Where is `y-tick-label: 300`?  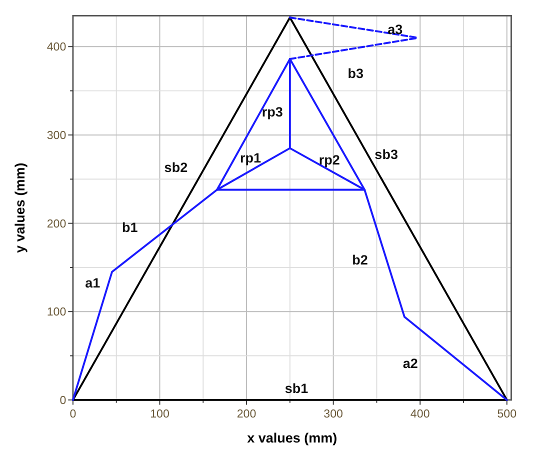 y-tick-label: 300 is located at coordinates (56, 136).